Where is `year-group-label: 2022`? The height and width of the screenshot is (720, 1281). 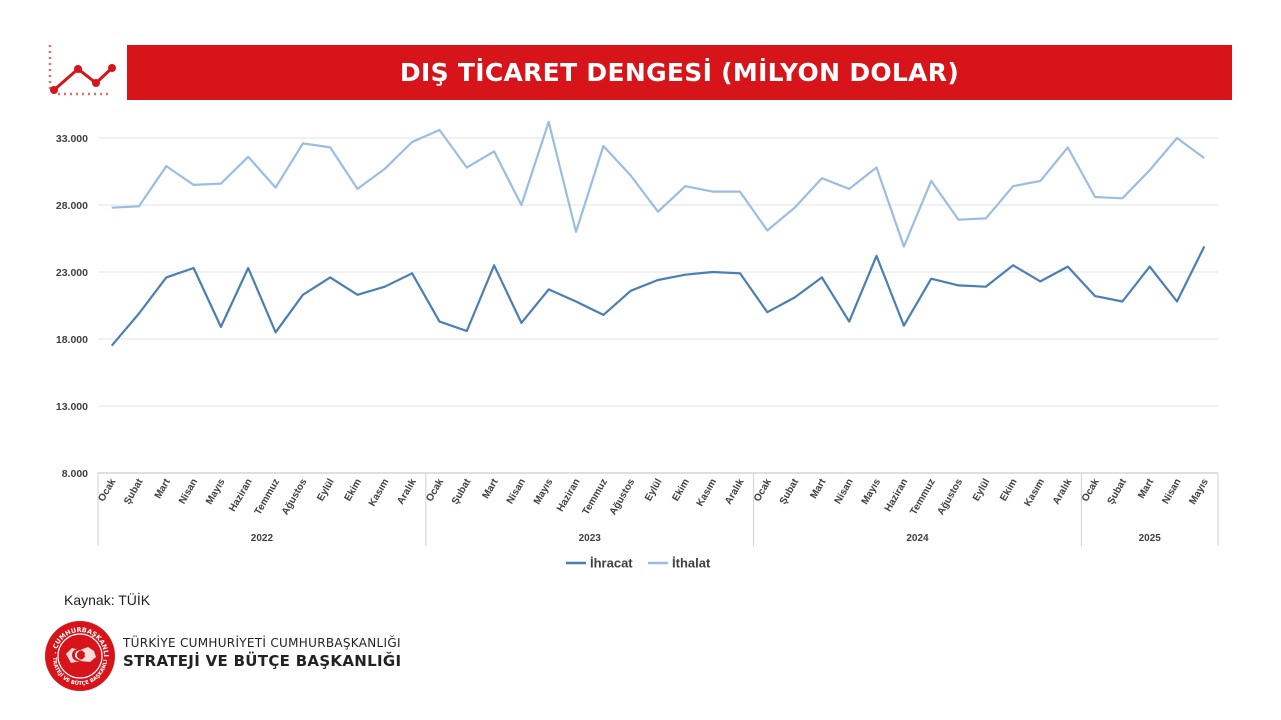
year-group-label: 2022 is located at coordinates (262, 538).